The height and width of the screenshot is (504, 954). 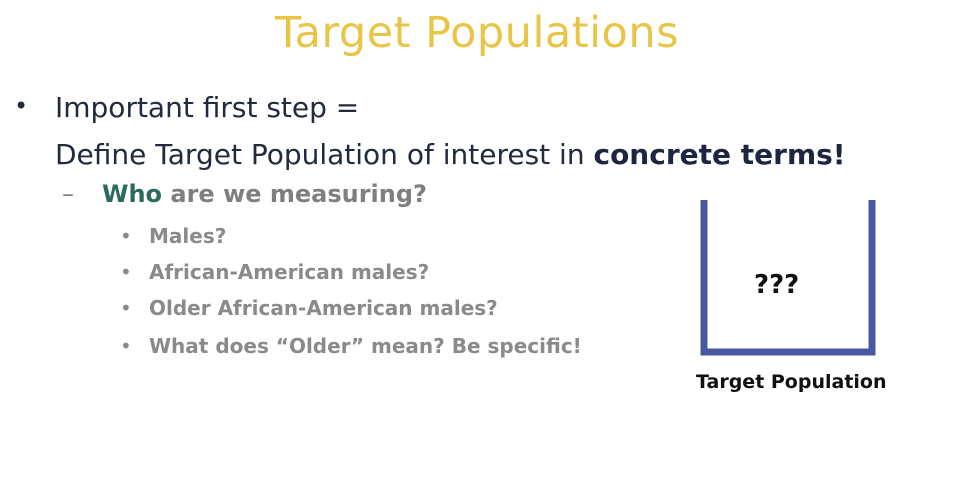 I want to click on slide-title: Target Populations, so click(x=477, y=33).